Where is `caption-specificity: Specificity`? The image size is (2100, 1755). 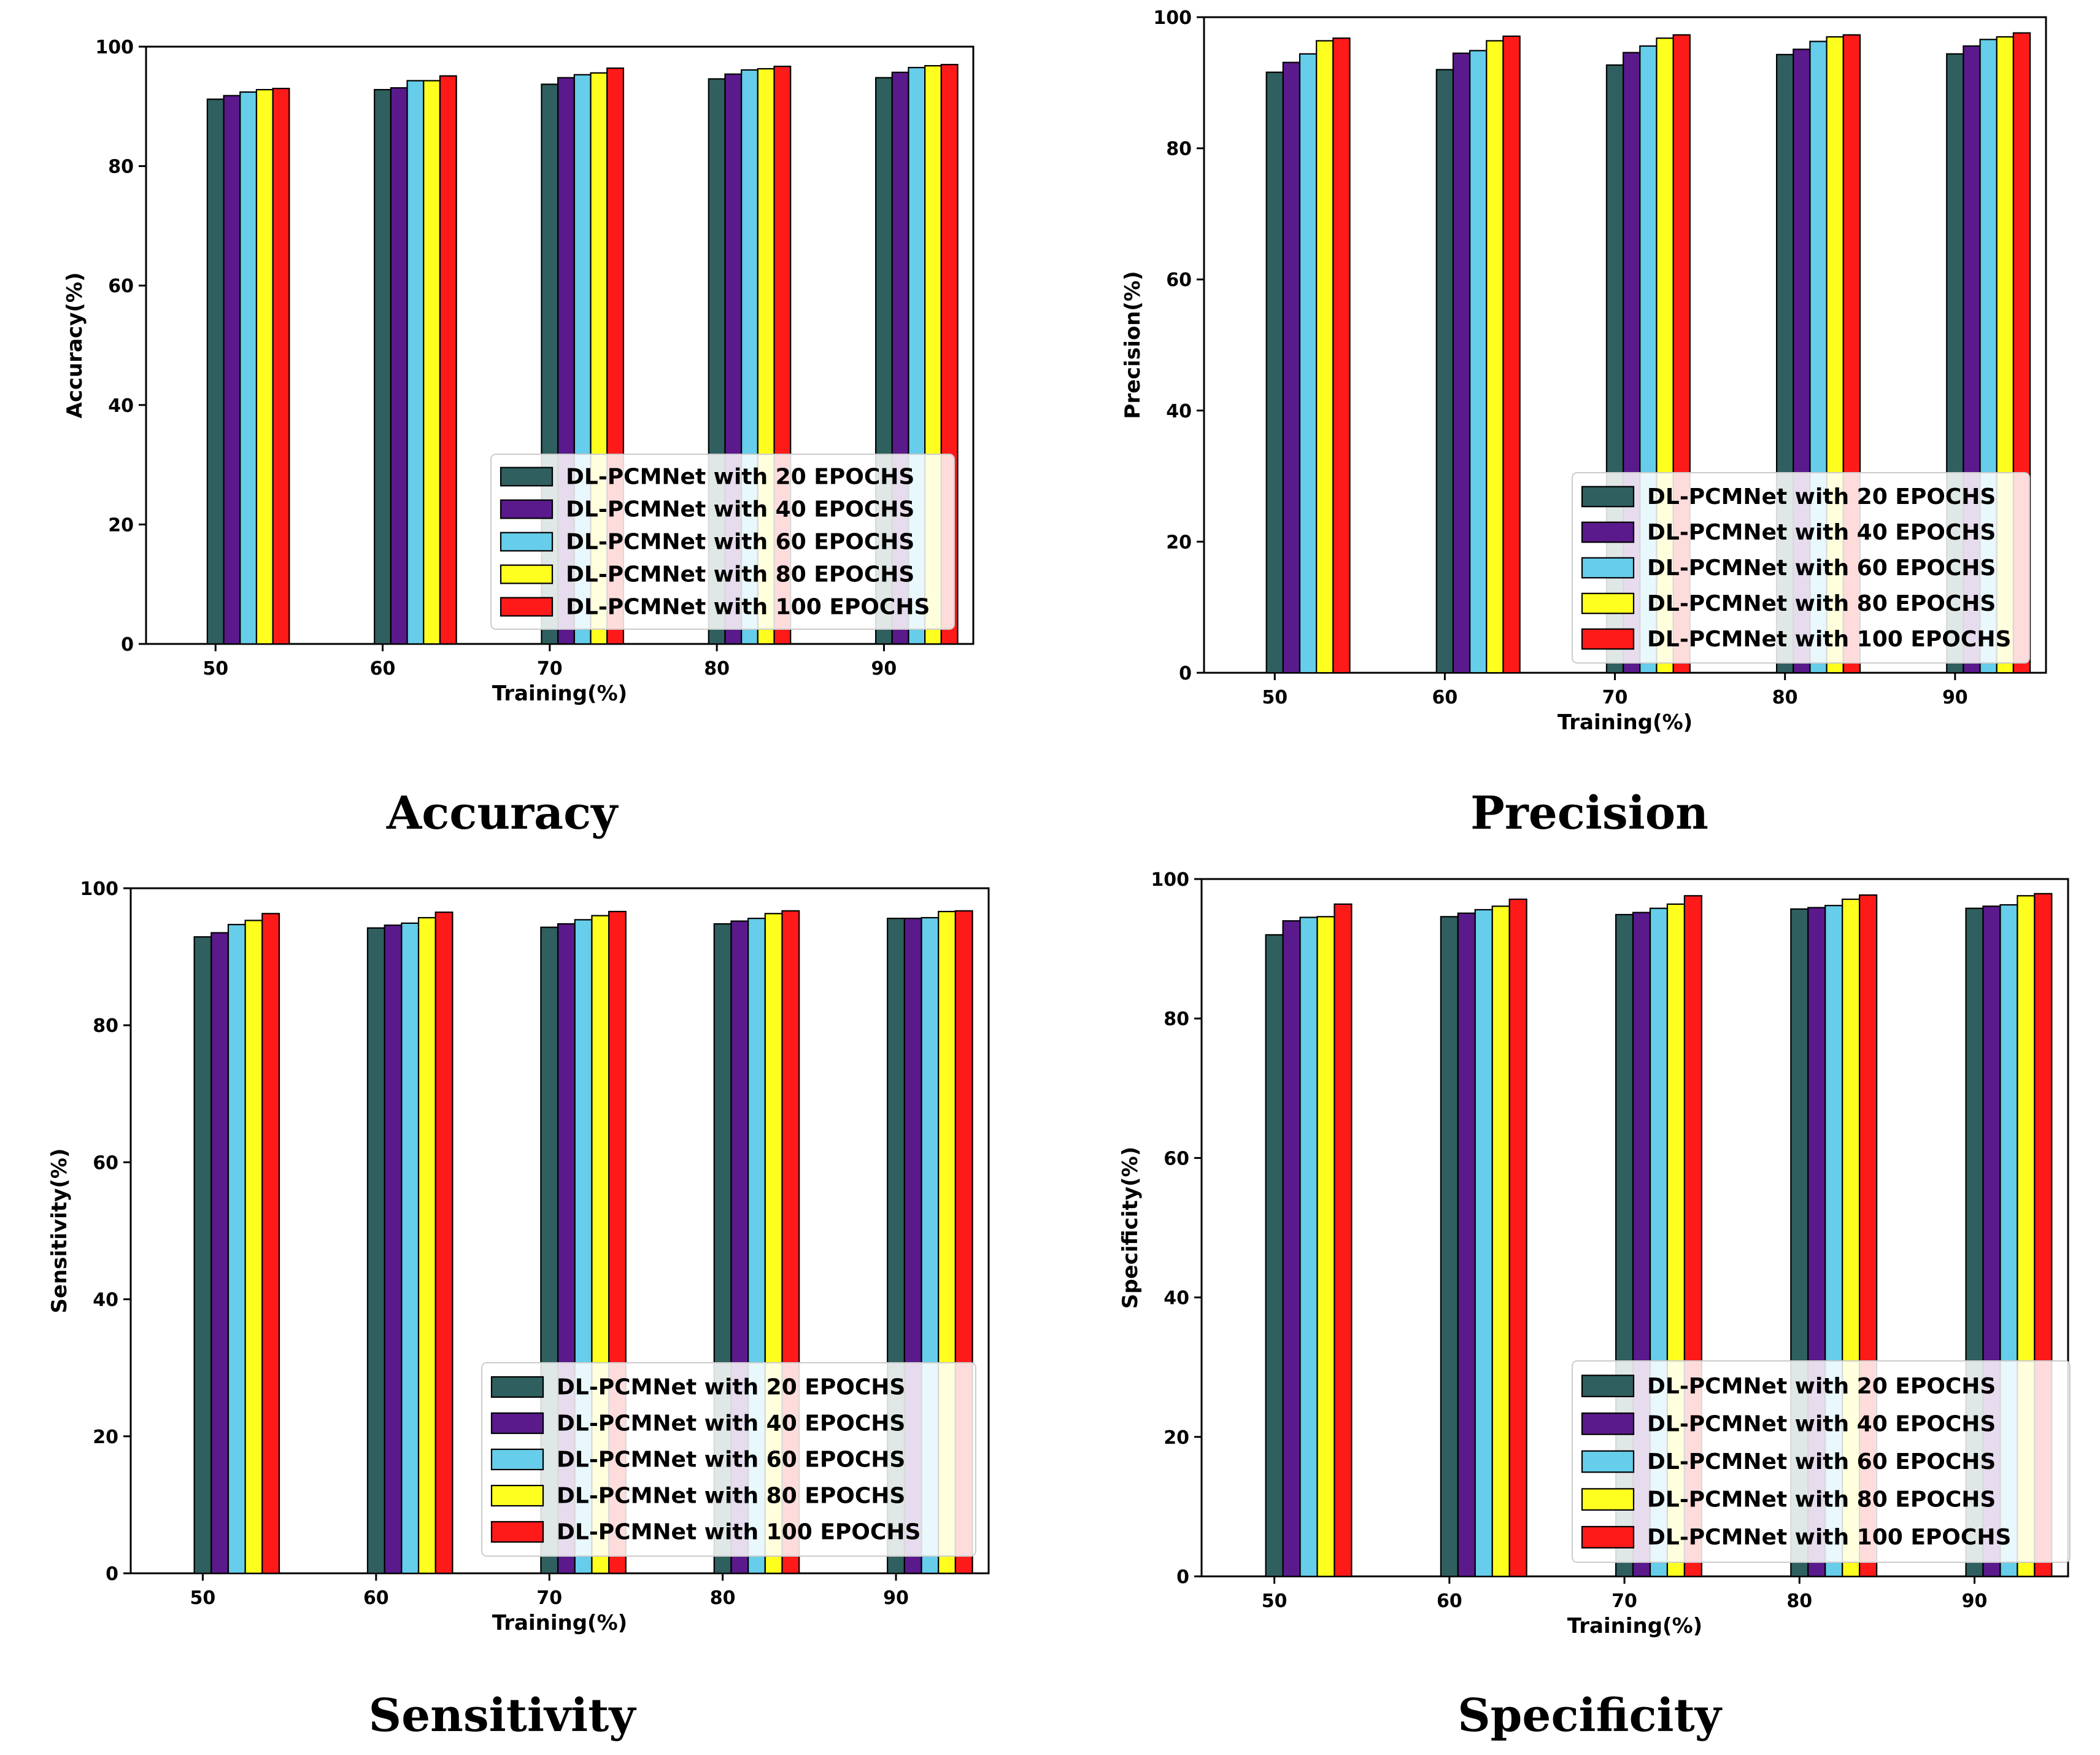
caption-specificity: Specificity is located at coordinates (1590, 1715).